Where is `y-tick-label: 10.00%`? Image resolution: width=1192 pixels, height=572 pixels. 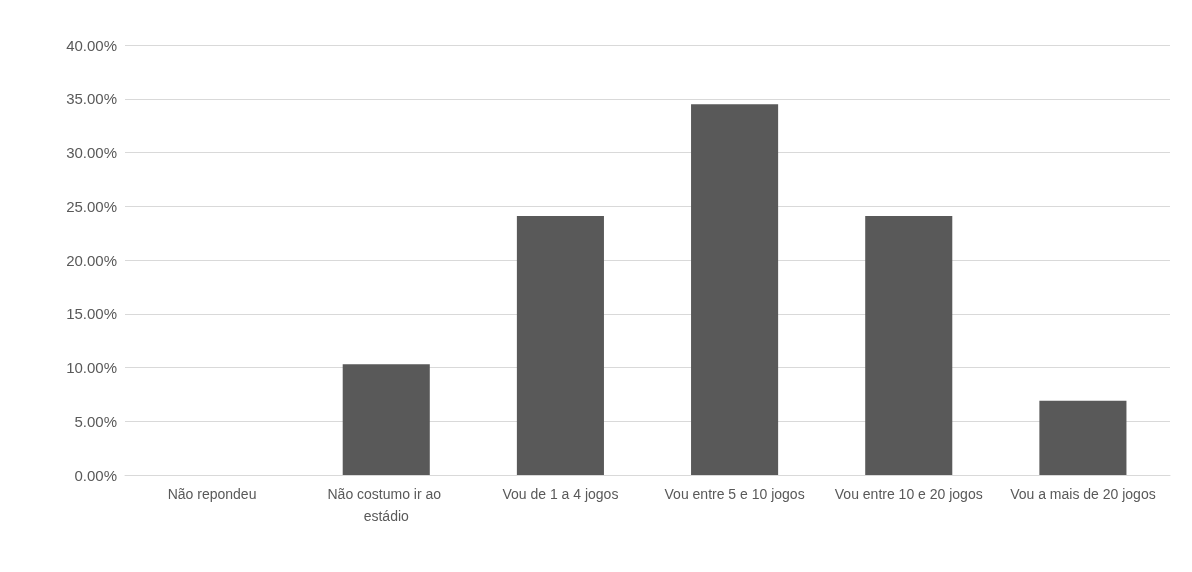 y-tick-label: 10.00% is located at coordinates (91, 367).